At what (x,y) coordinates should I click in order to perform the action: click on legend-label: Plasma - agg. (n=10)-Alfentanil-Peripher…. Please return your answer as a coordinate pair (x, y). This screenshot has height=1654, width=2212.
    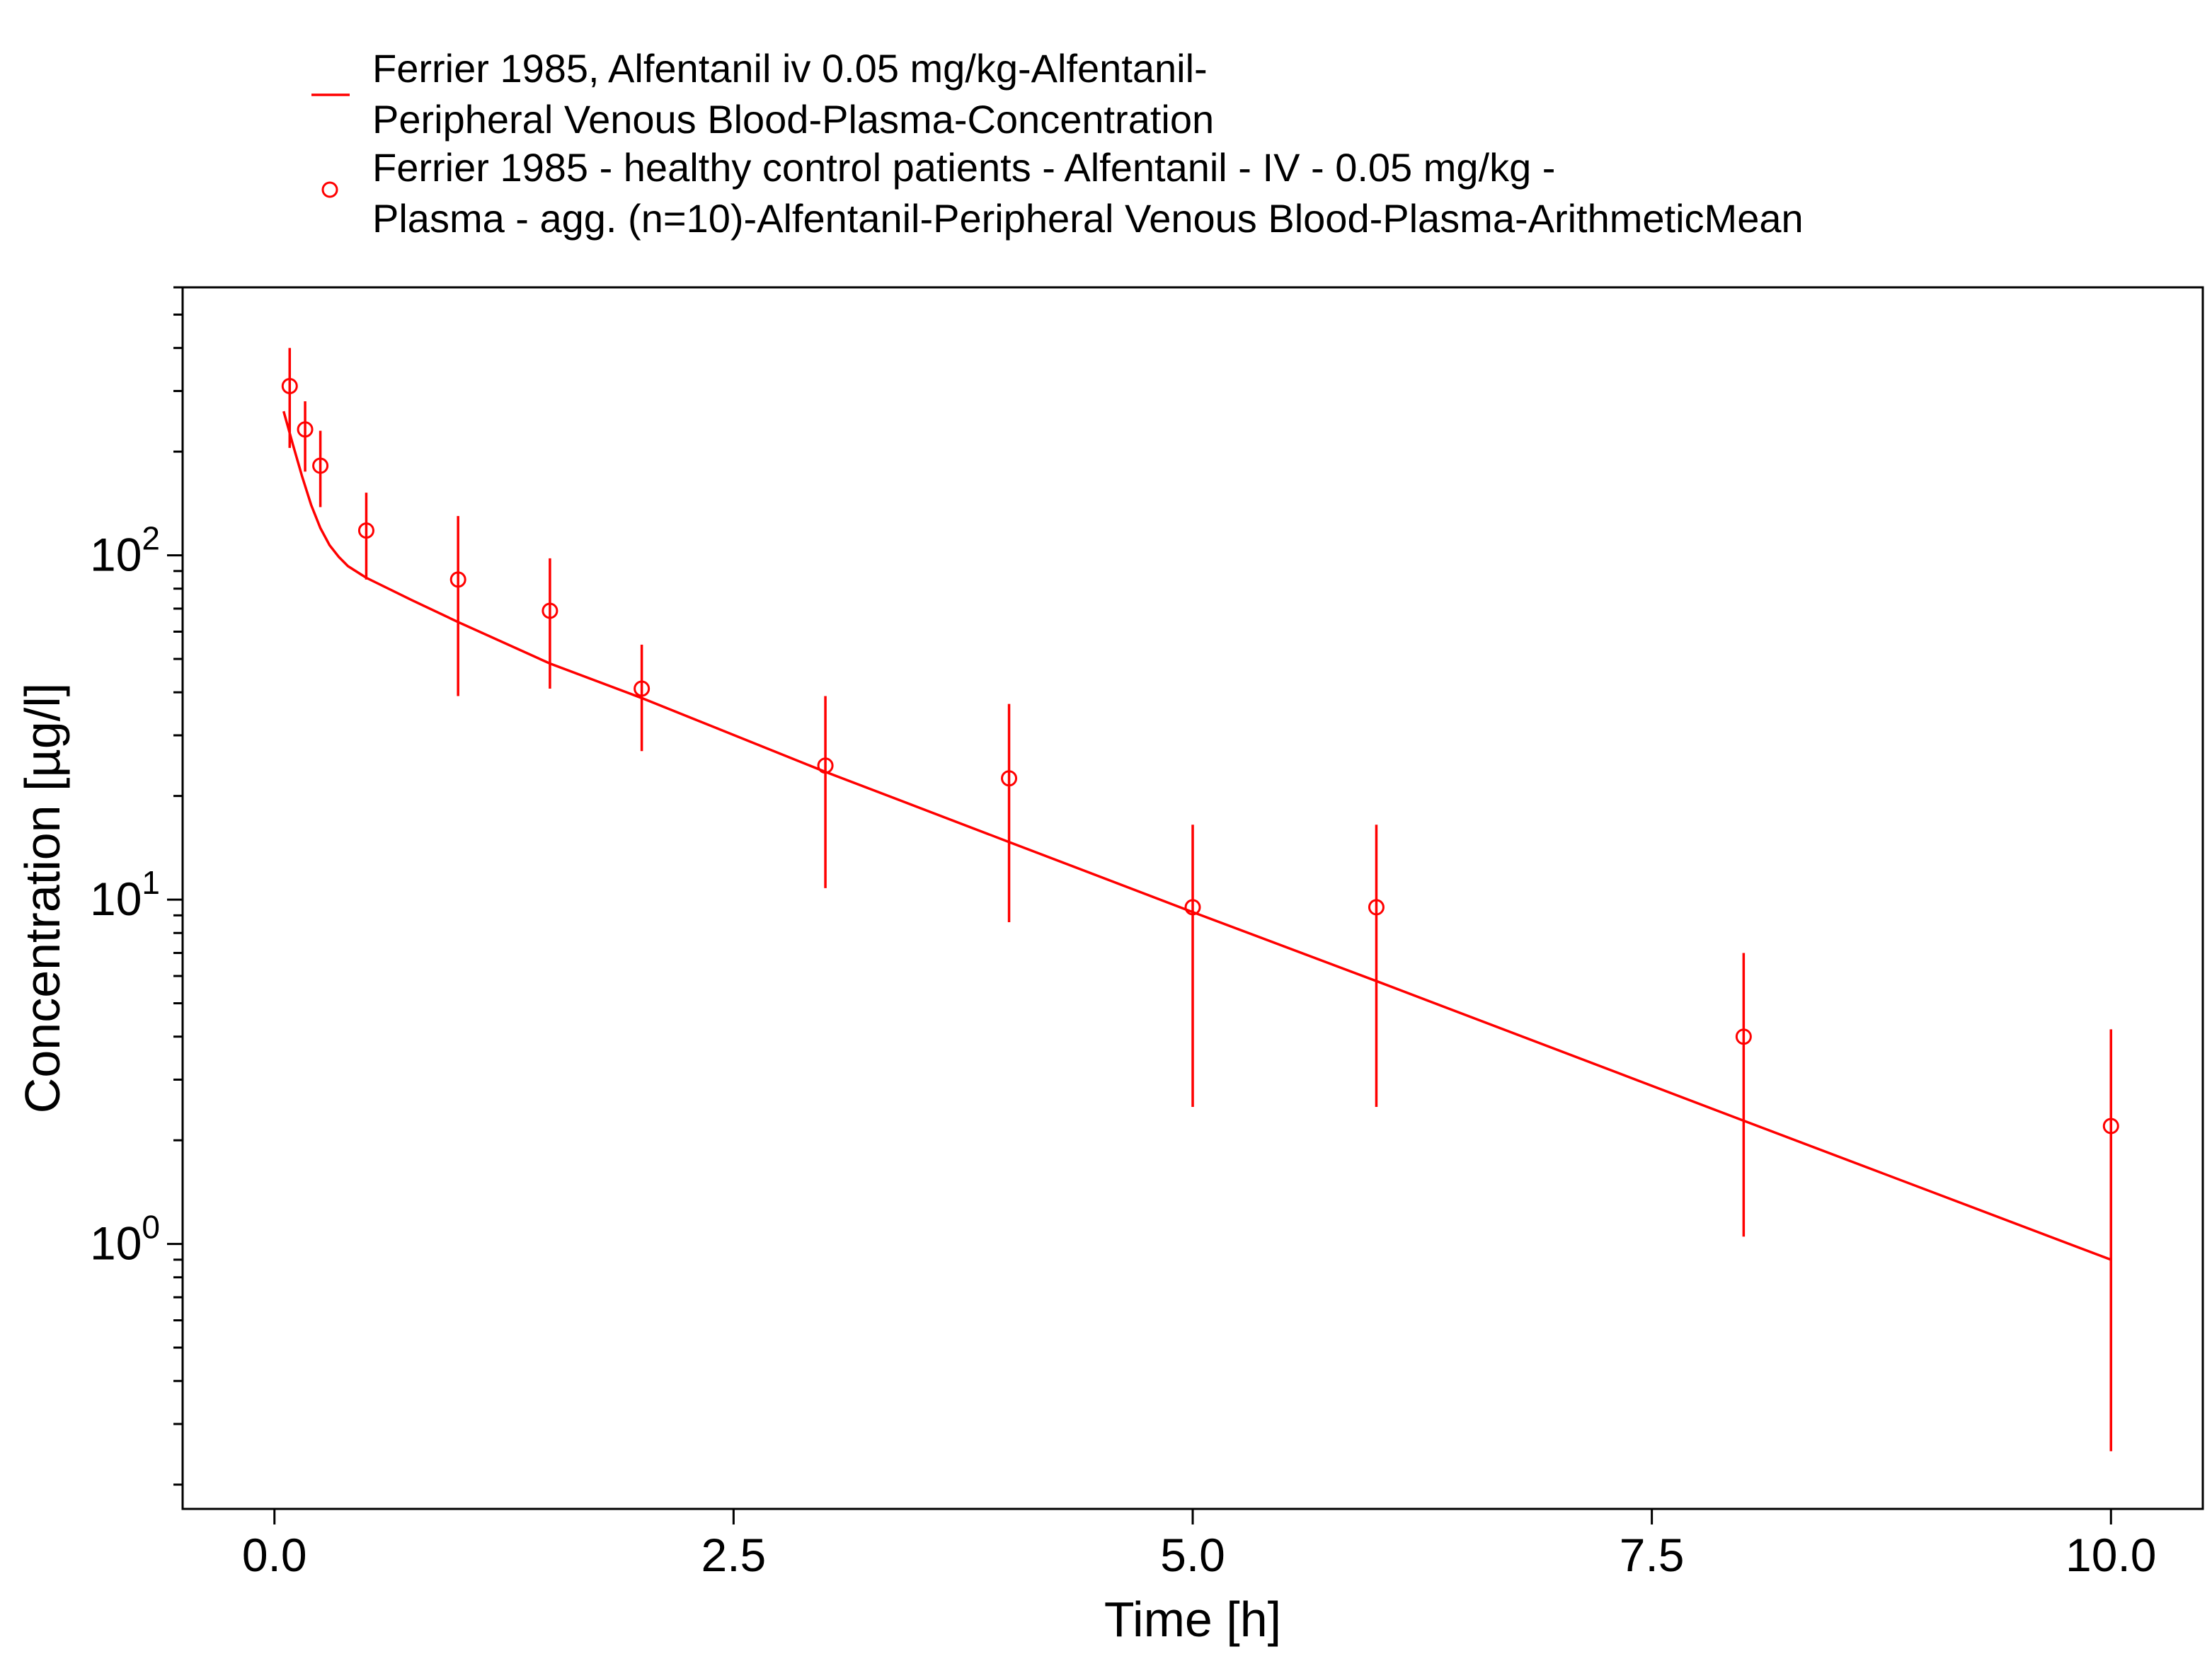
    Looking at the image, I should click on (1088, 218).